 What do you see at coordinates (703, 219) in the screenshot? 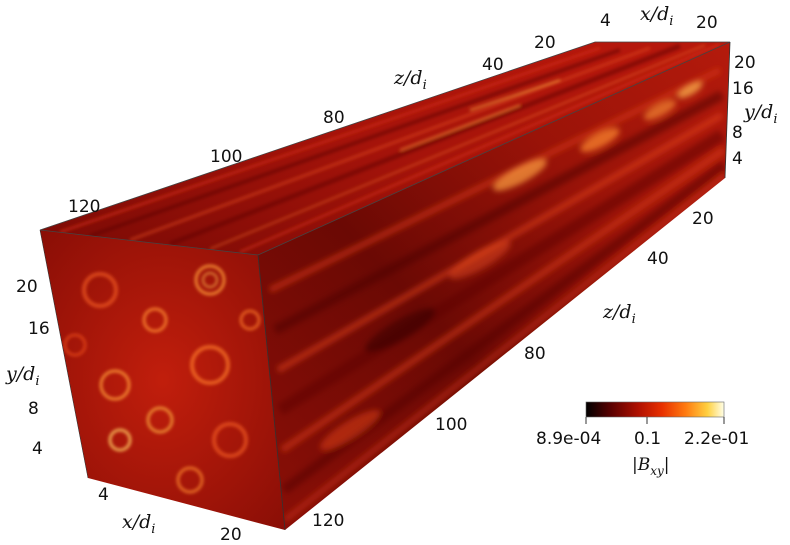
I see `right-z-tick: 20` at bounding box center [703, 219].